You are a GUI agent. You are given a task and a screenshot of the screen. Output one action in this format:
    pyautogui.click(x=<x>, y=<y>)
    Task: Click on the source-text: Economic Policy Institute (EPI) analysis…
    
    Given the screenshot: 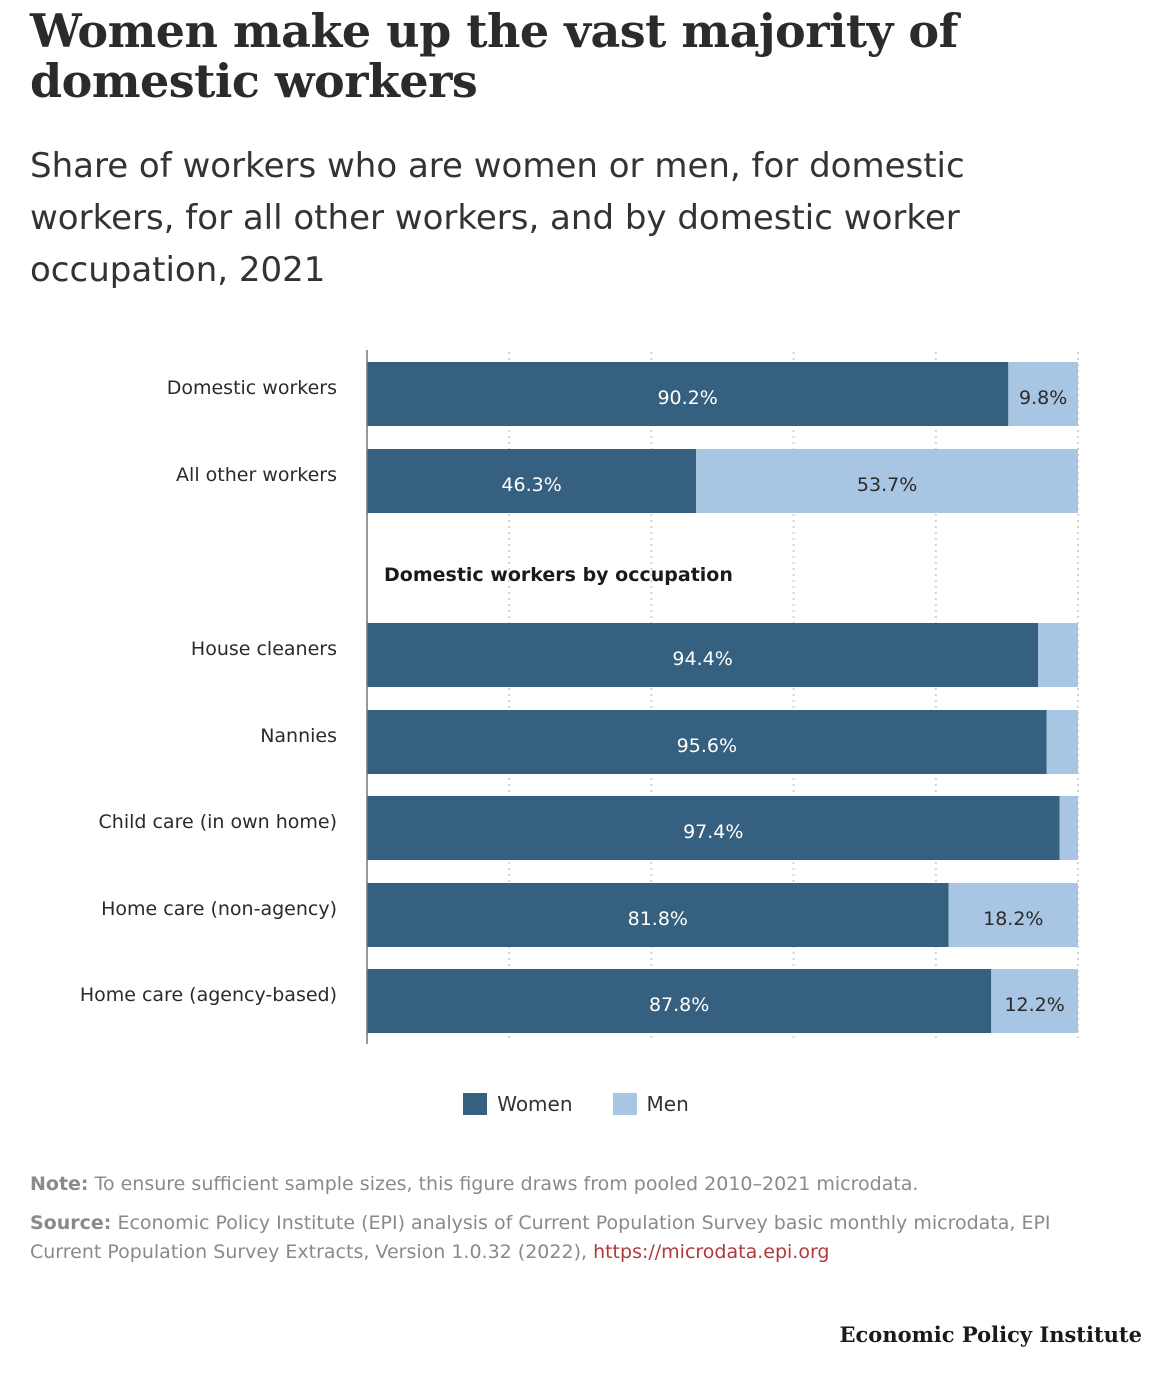 What is the action you would take?
    pyautogui.click(x=540, y=1237)
    